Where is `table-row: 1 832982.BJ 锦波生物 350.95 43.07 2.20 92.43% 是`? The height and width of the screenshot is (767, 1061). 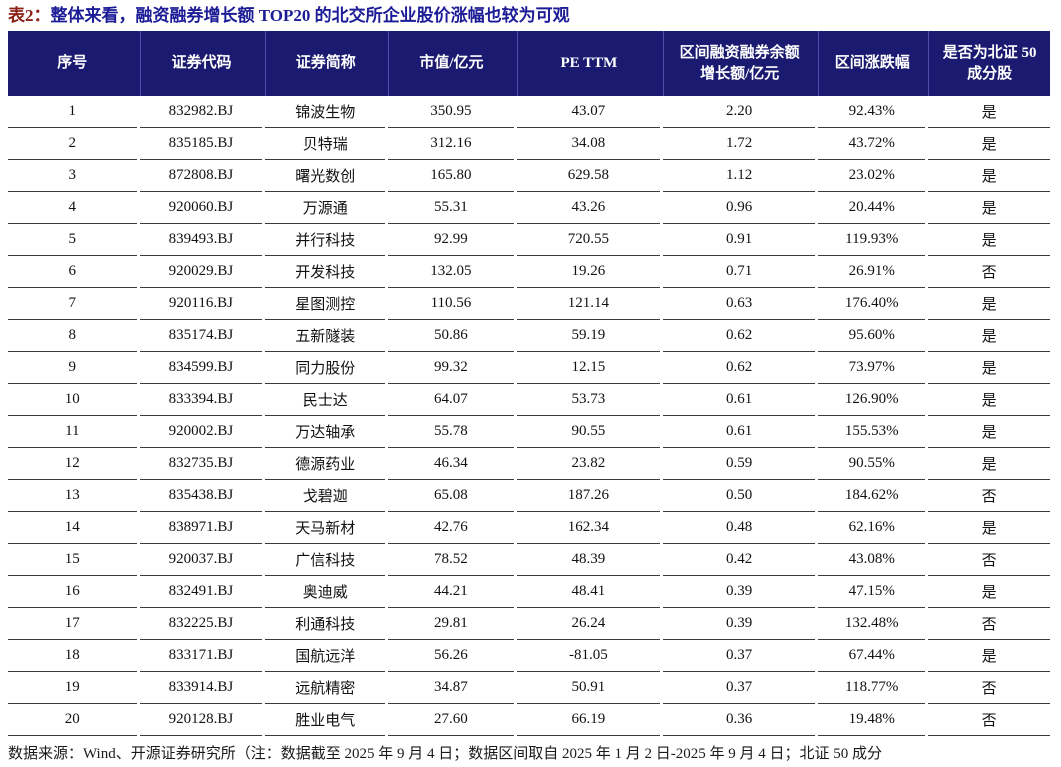 table-row: 1 832982.BJ 锦波生物 350.95 43.07 2.20 92.43% 是 is located at coordinates (529, 112).